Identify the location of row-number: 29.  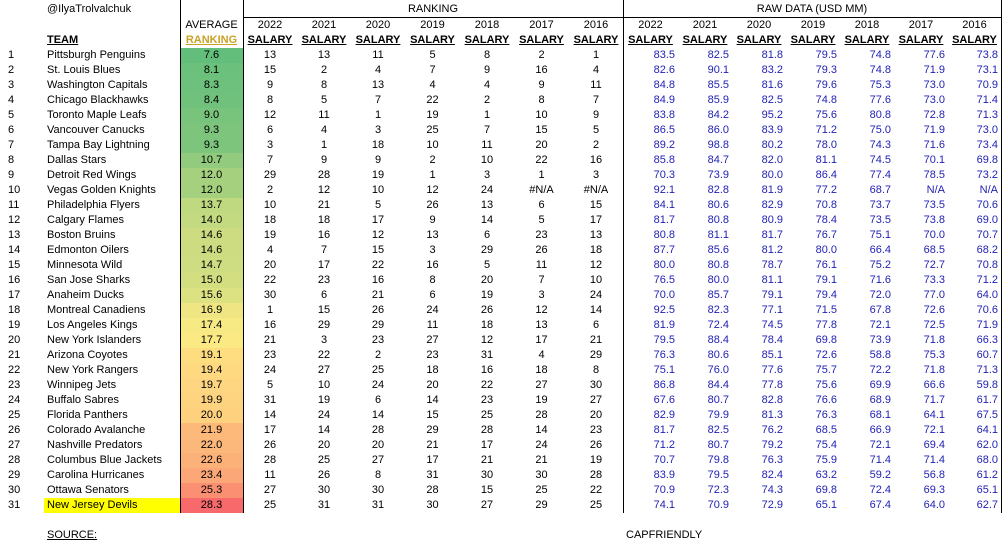
(14, 475).